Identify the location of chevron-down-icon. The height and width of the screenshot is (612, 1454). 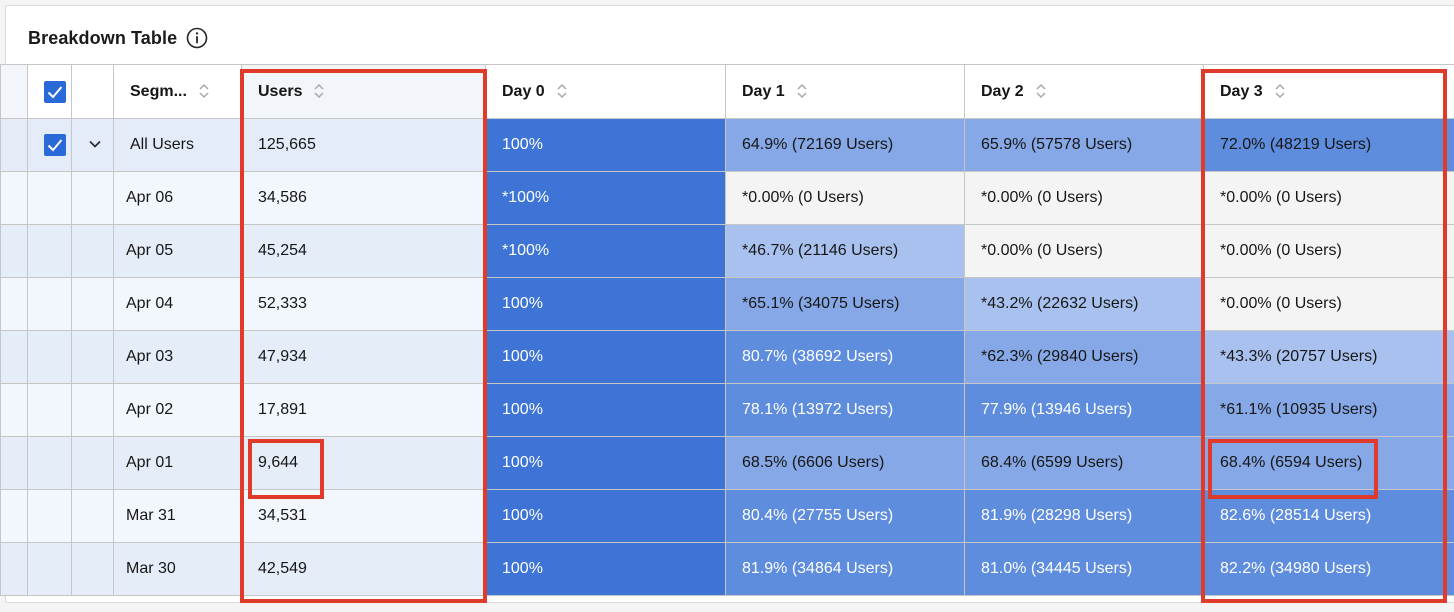
(95, 145).